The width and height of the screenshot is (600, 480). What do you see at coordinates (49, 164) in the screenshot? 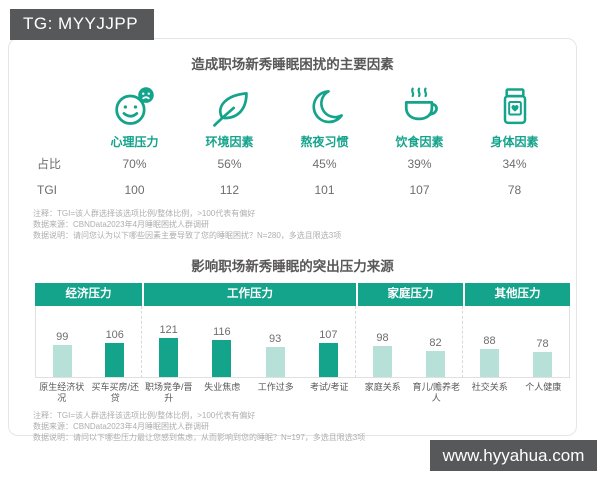
I see `row-label-share: 占比` at bounding box center [49, 164].